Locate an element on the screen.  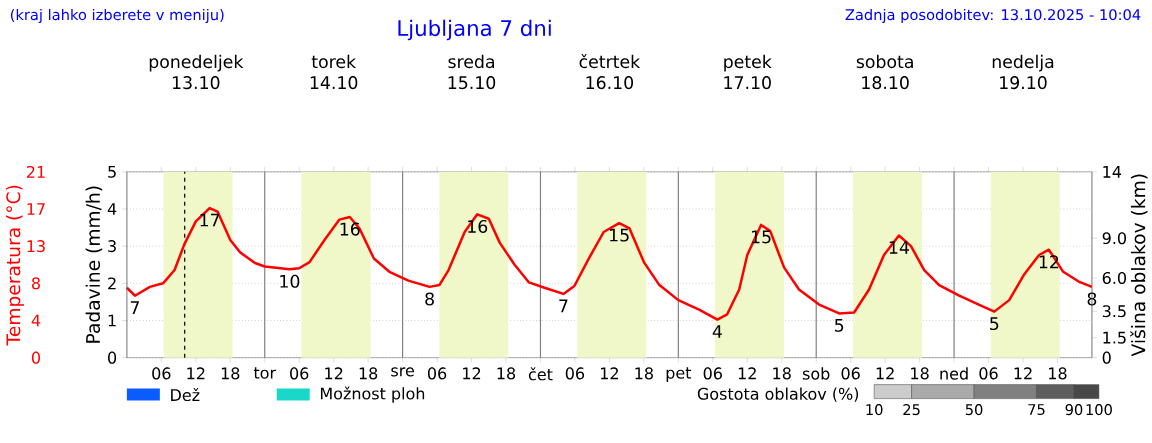
text: (kraj lahko izberete v meniju) is located at coordinates (117, 16).